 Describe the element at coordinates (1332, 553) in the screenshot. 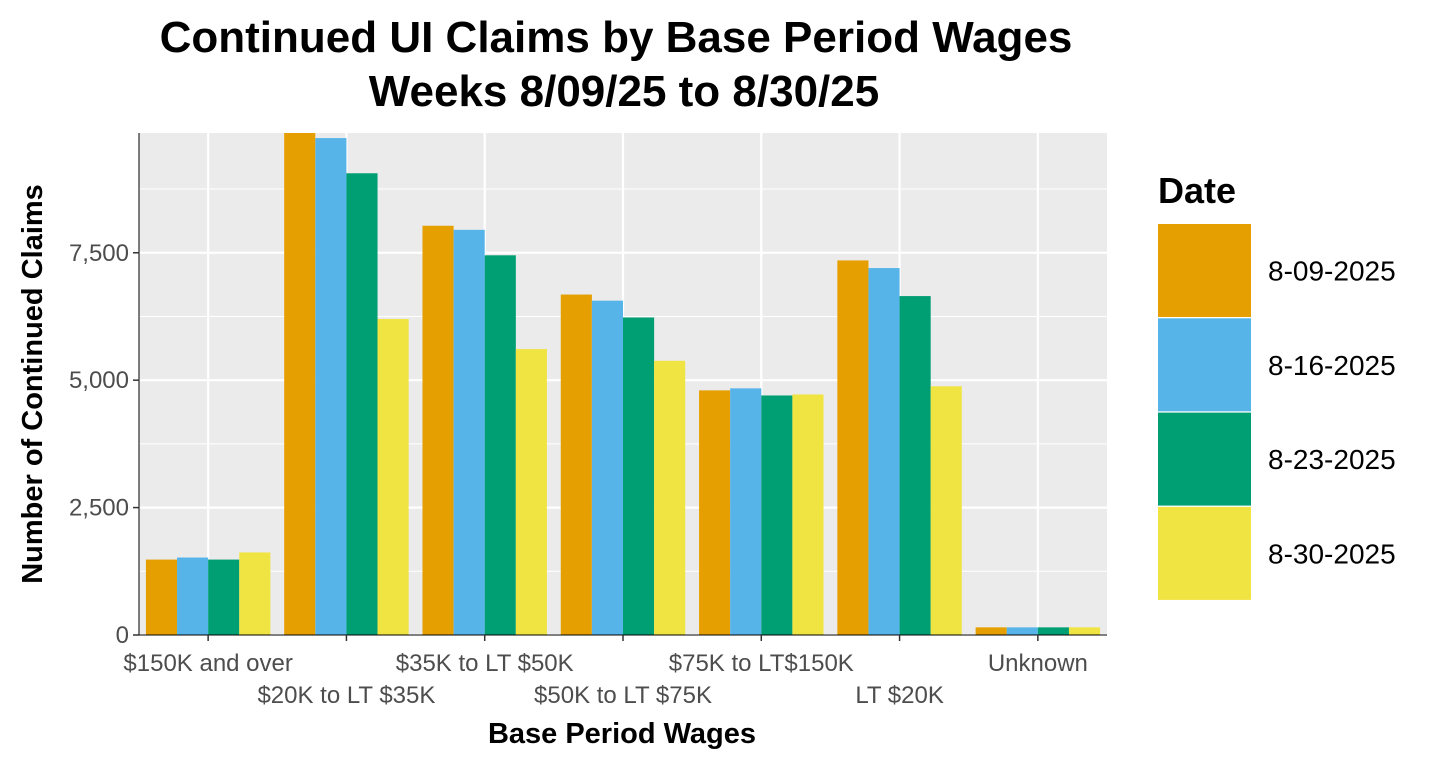

I see `legend-label: 8-30-2025` at that location.